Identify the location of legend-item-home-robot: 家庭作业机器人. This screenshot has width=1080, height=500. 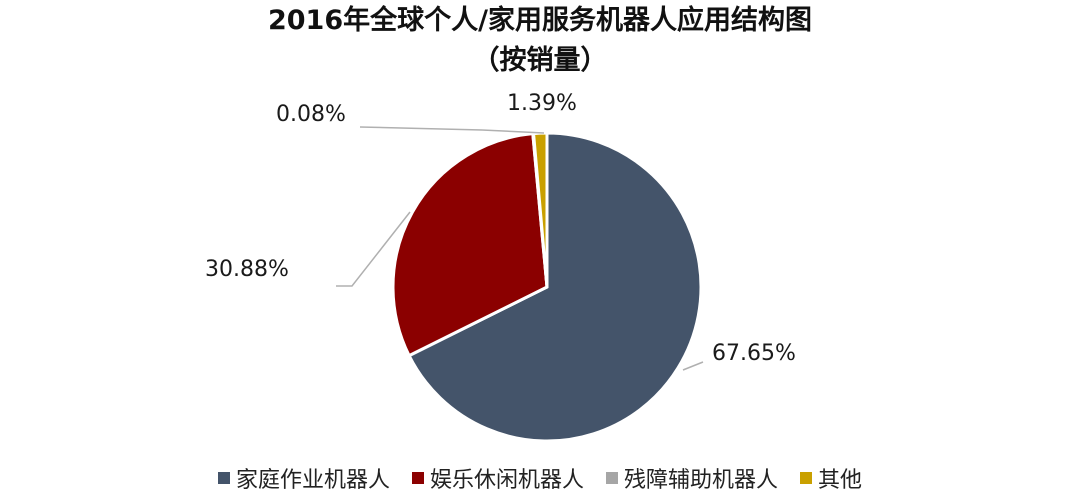
(303, 478).